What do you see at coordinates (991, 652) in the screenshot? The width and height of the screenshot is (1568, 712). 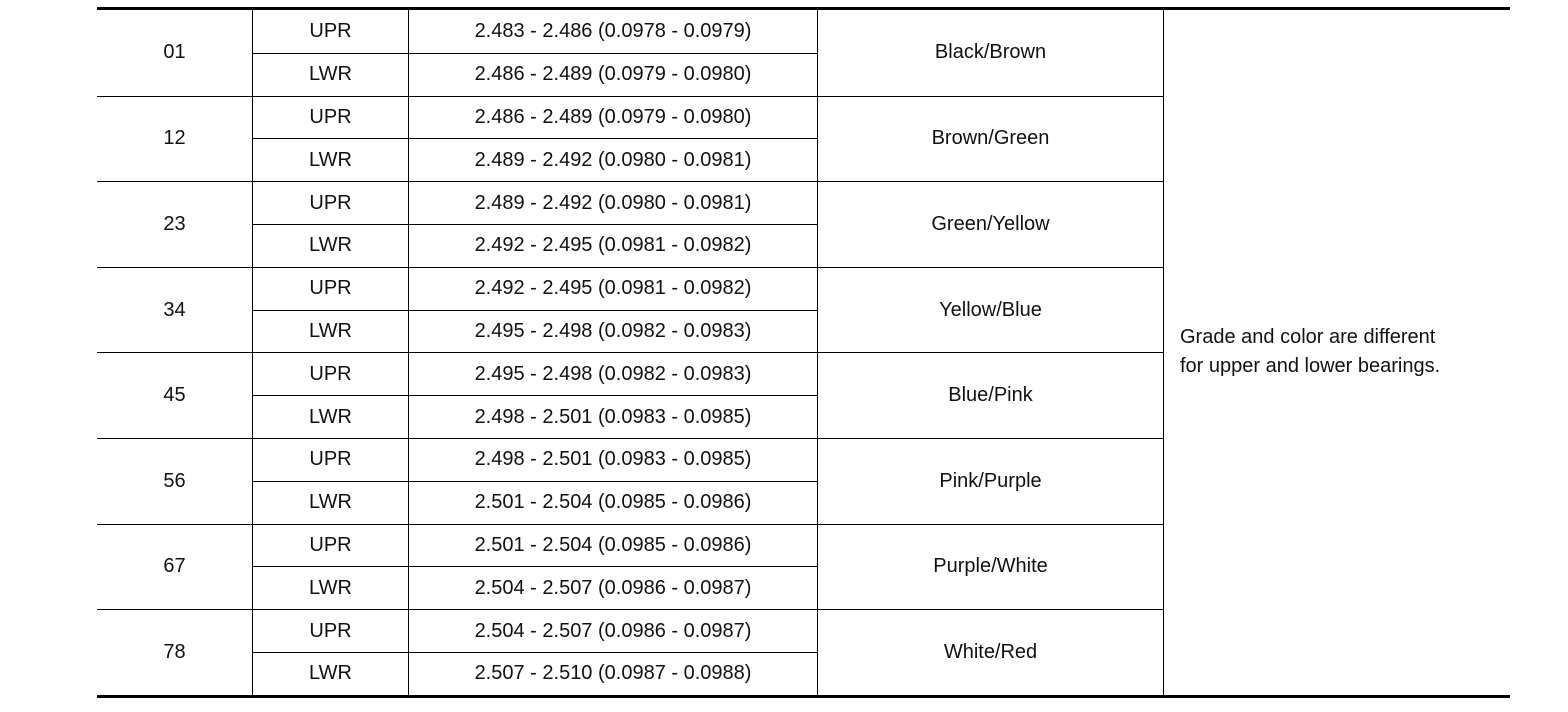 I see `color-cell: White/Red` at bounding box center [991, 652].